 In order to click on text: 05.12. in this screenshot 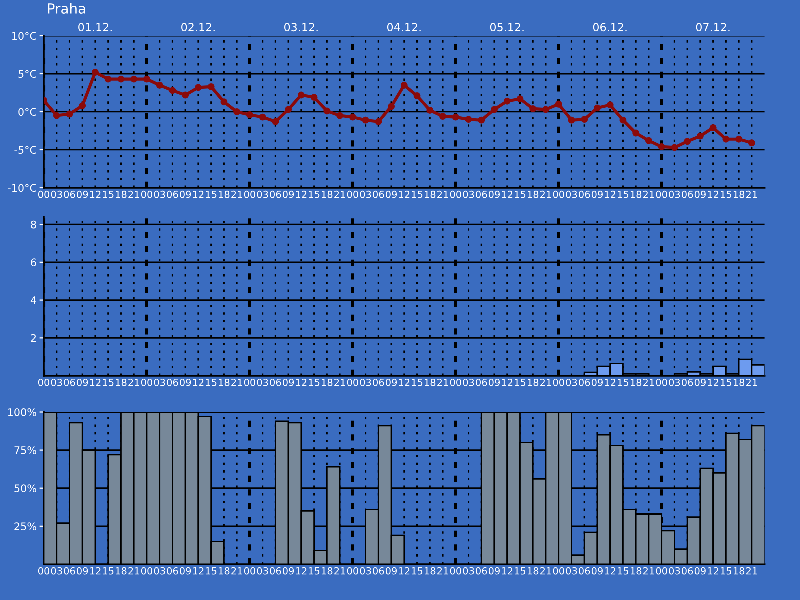, I will do `click(507, 27)`.